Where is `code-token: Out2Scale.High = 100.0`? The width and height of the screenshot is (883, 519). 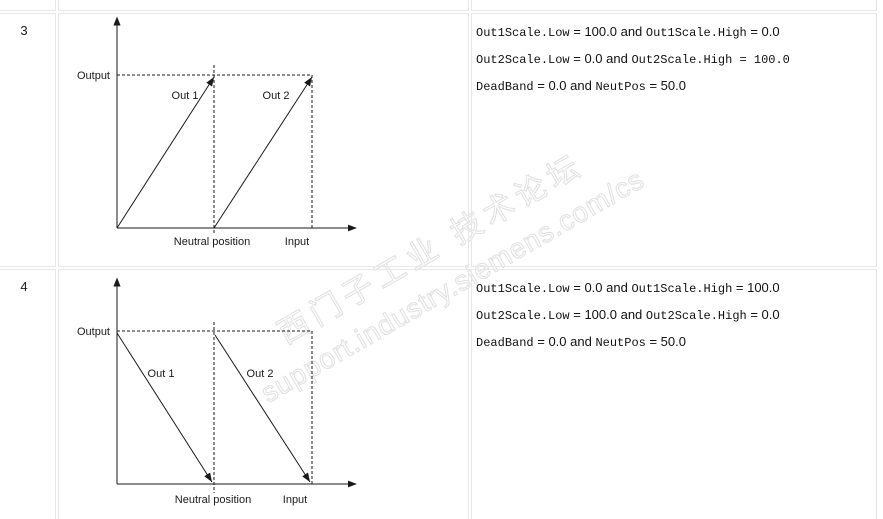 code-token: Out2Scale.High = 100.0 is located at coordinates (710, 60).